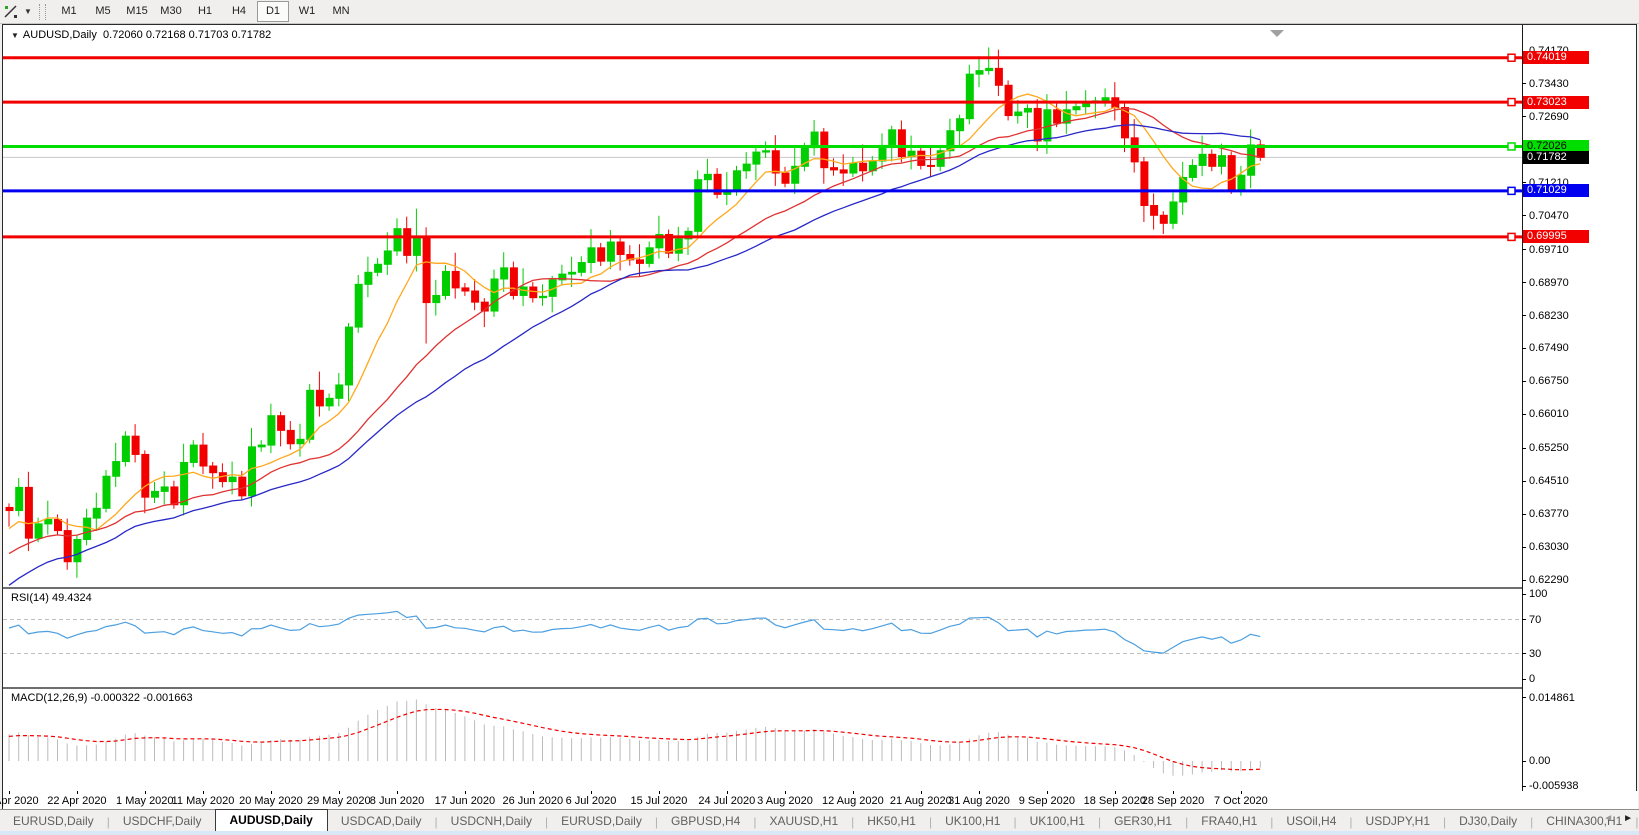 This screenshot has width=1639, height=835. Describe the element at coordinates (102, 698) in the screenshot. I see `macd-label: MACD(12,26,9) -0.000322 -0.001663` at that location.